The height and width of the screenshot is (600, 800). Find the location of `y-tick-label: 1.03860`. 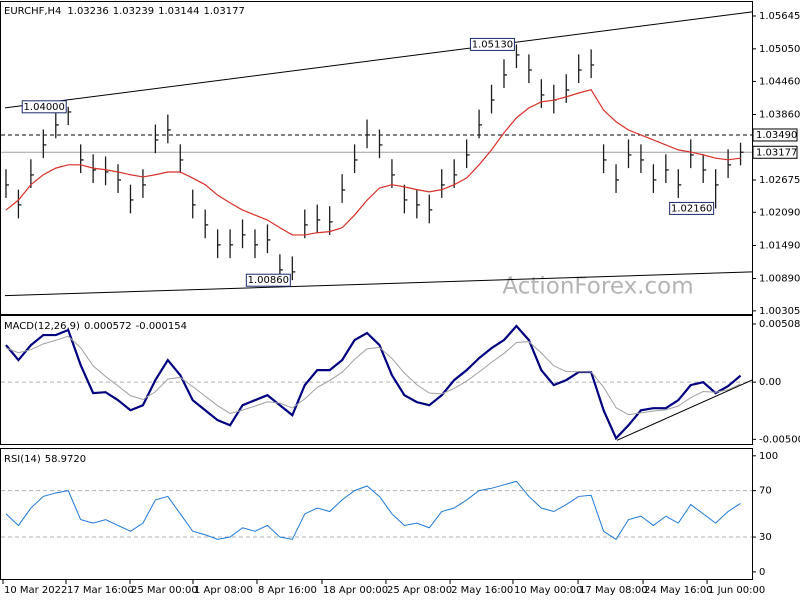

y-tick-label: 1.03860 is located at coordinates (779, 115).